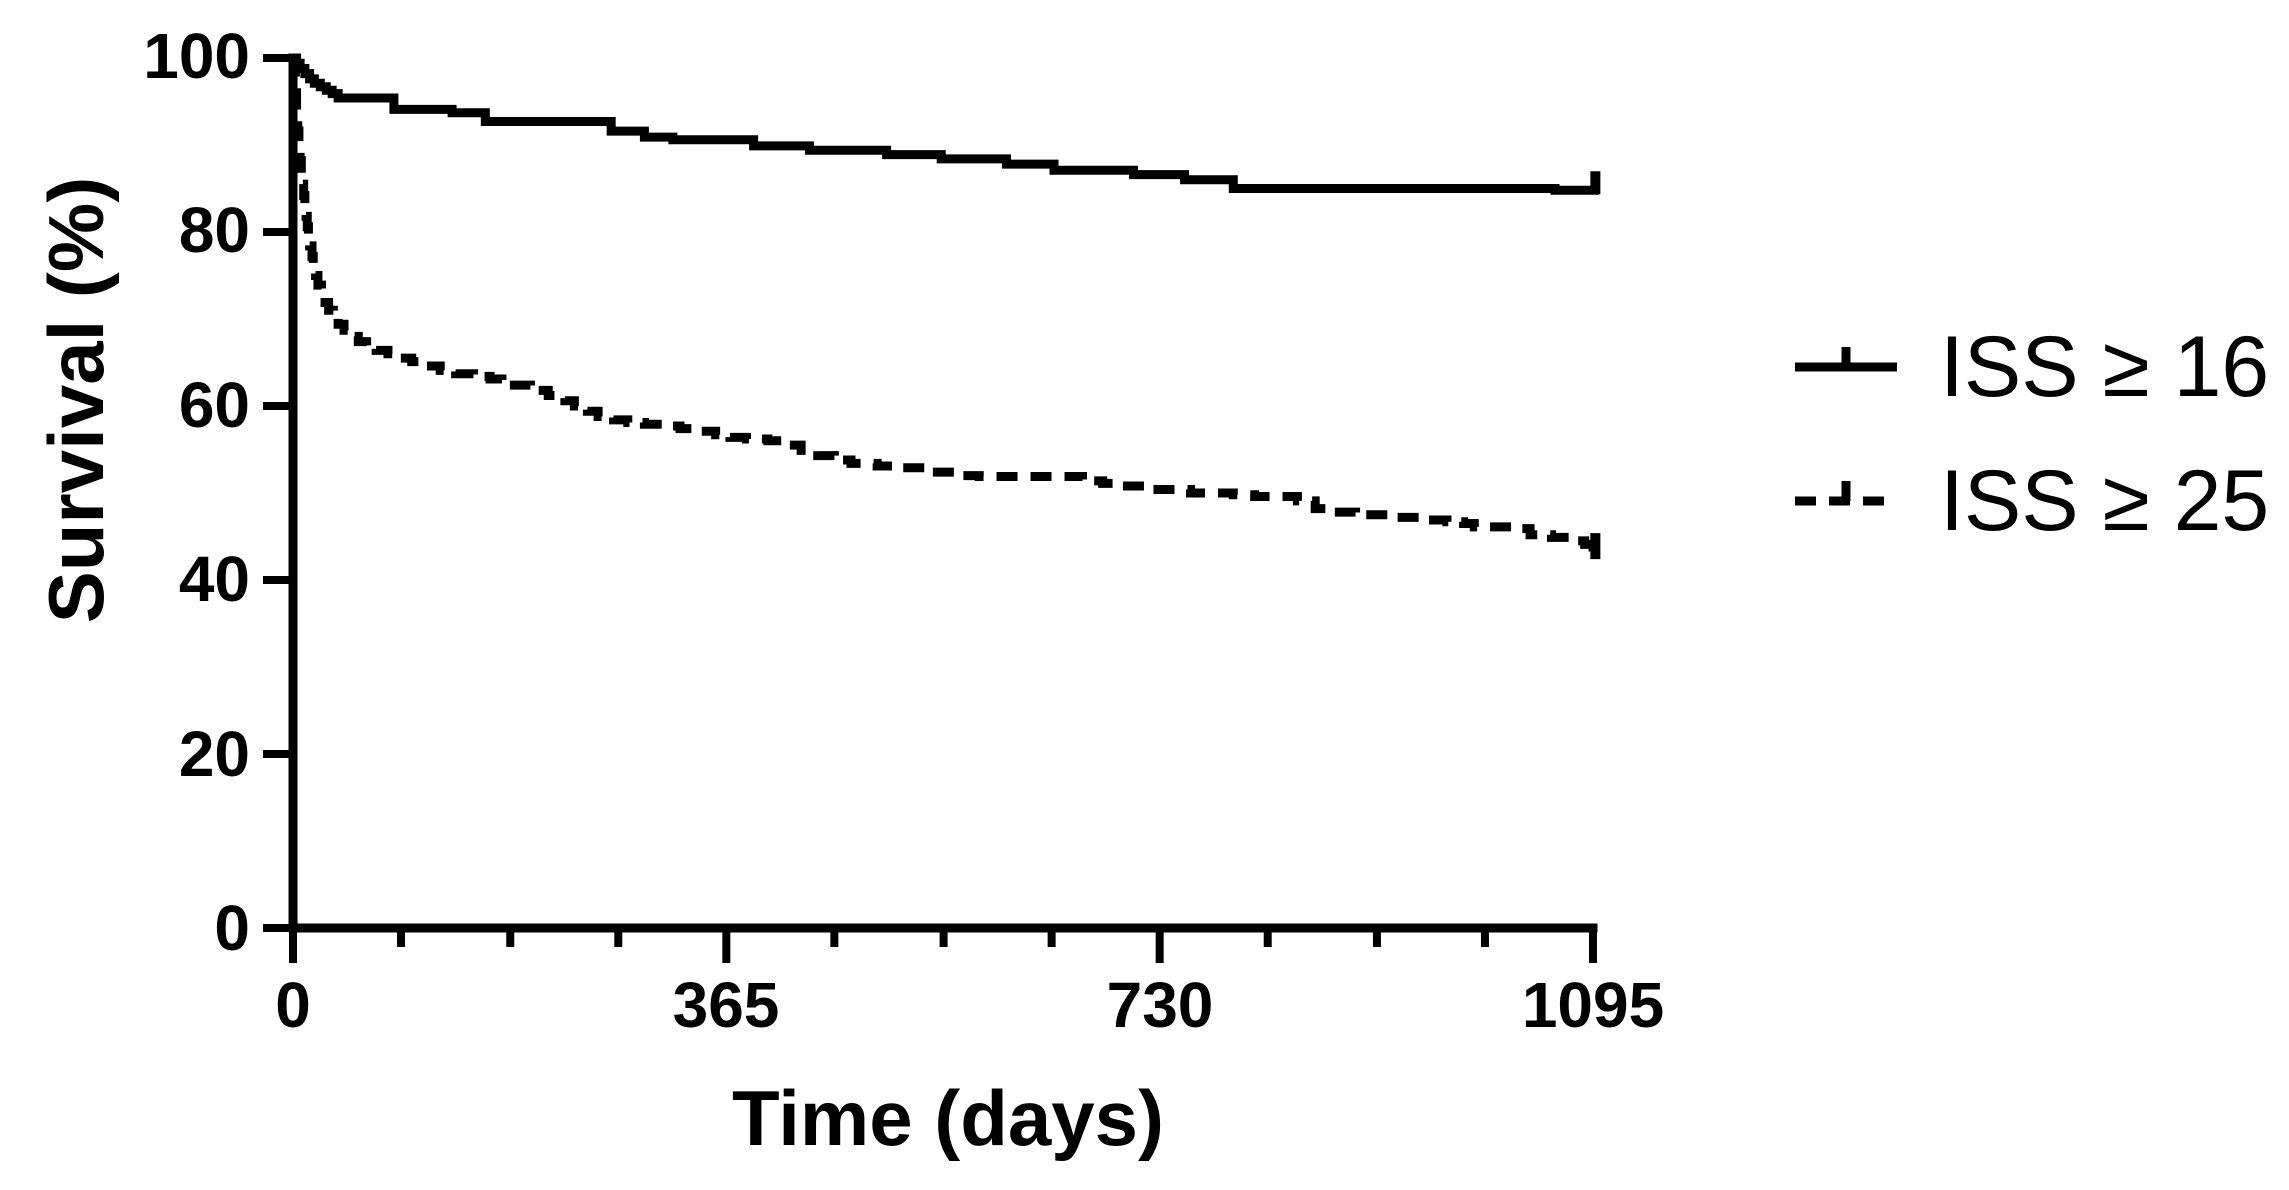 This screenshot has height=1190, width=2289. I want to click on y-tick-label-100: 100, so click(196, 56).